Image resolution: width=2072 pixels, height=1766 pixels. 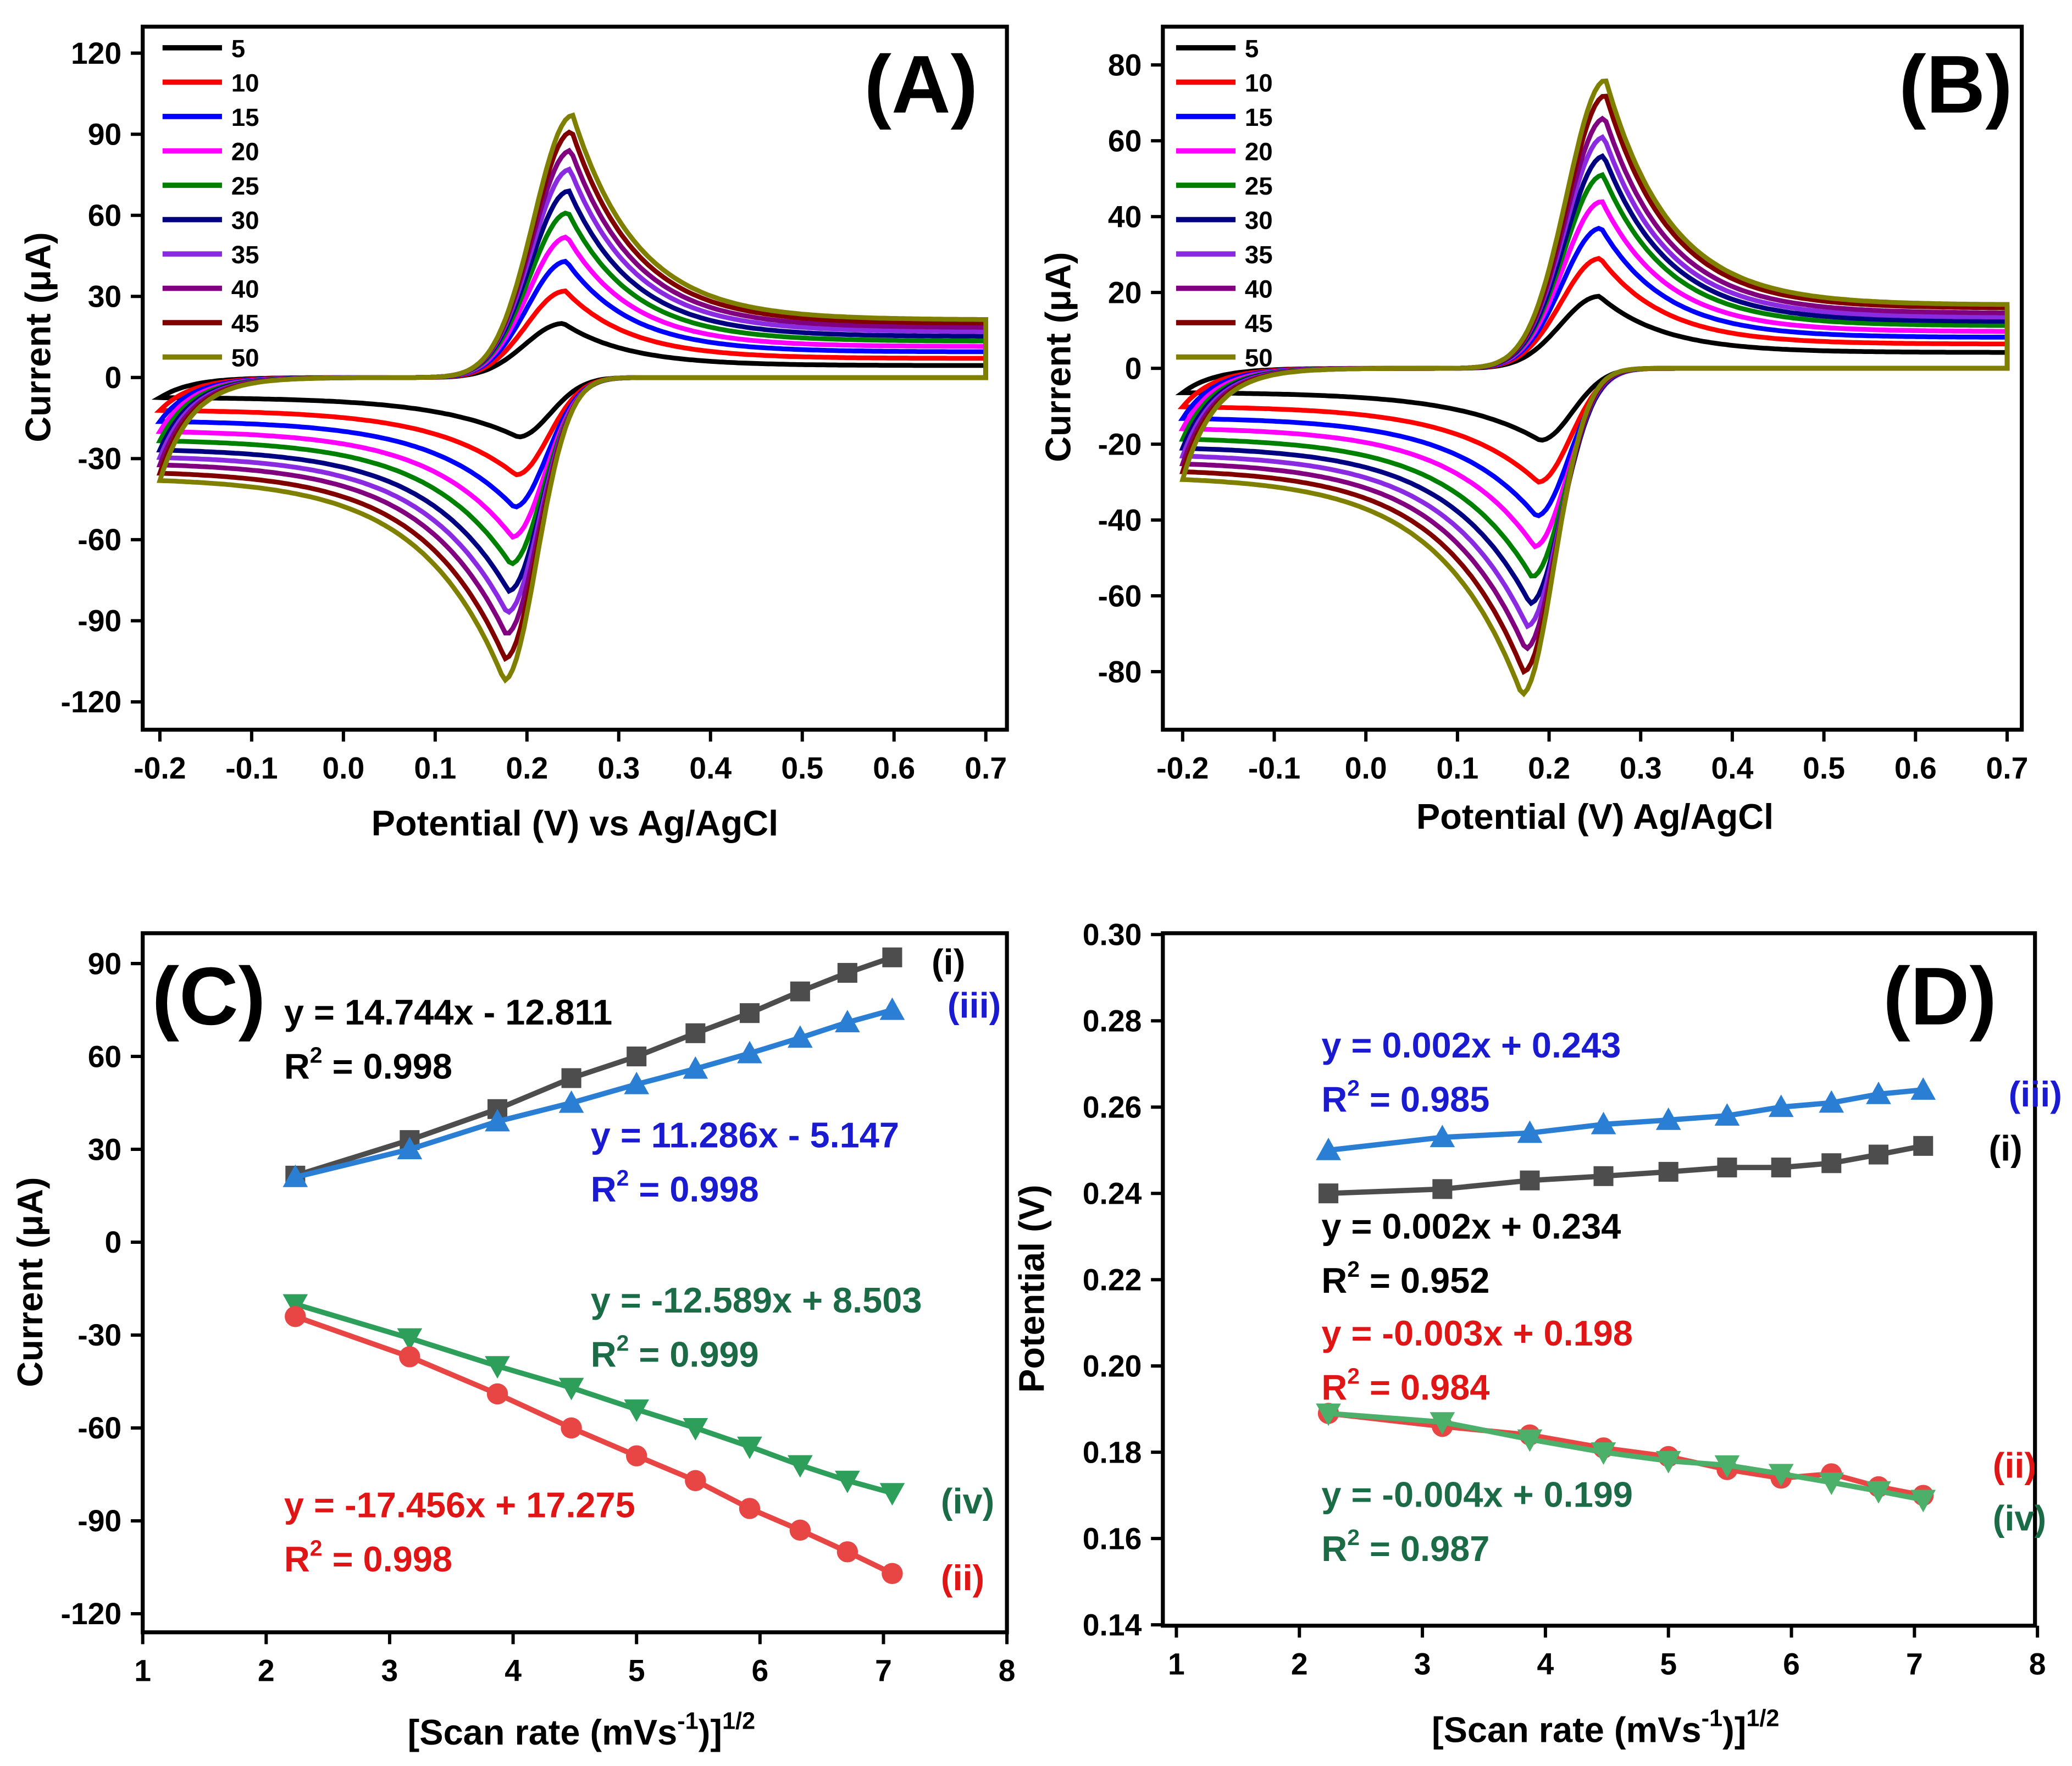 What do you see at coordinates (2007, 768) in the screenshot?
I see `x-tick-label: 0.7` at bounding box center [2007, 768].